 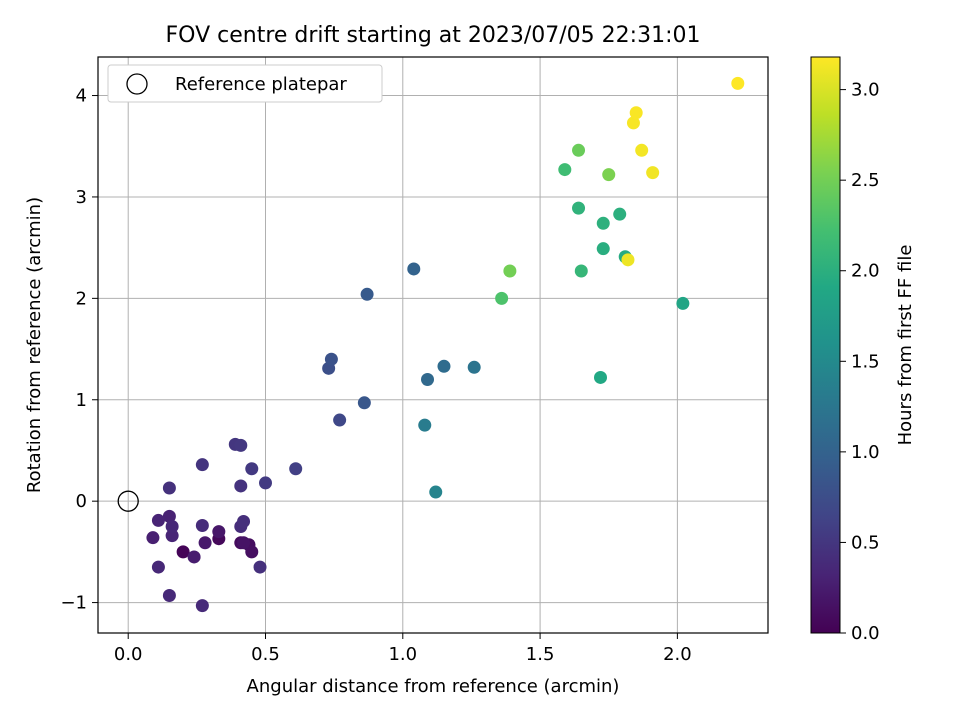 I want to click on y-tick-label: 3, so click(x=81, y=197).